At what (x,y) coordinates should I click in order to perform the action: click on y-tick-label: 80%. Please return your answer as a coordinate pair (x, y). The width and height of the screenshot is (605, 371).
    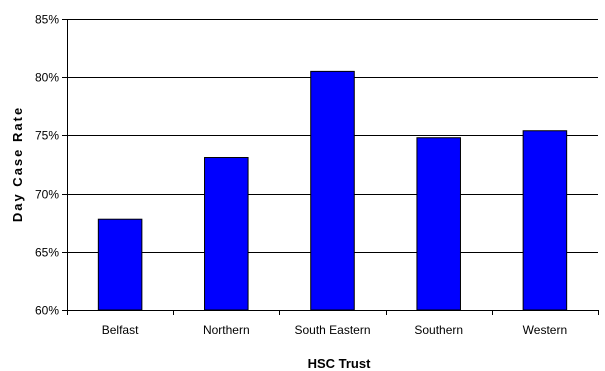
    Looking at the image, I should click on (47, 78).